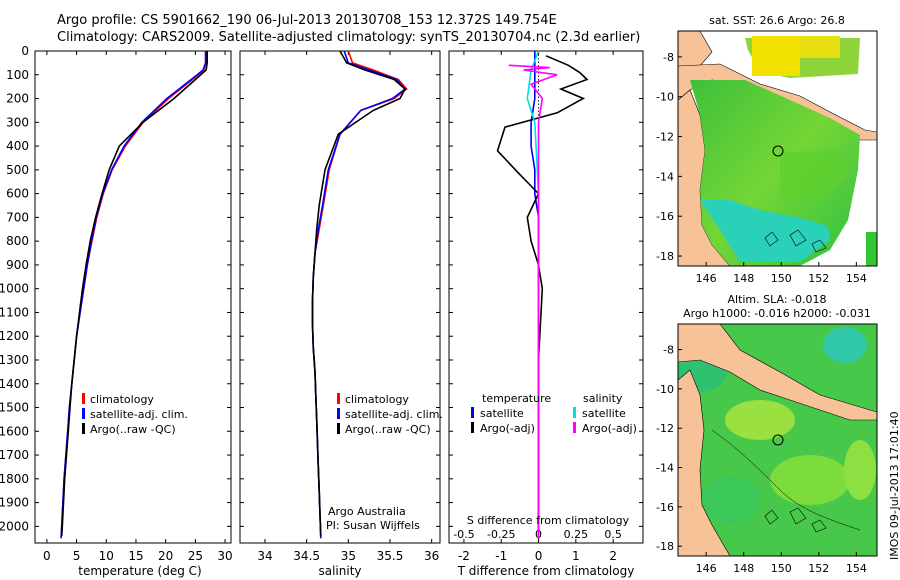 The width and height of the screenshot is (900, 580). What do you see at coordinates (548, 520) in the screenshot?
I see `s-difference-xlabel: S difference from climatology` at bounding box center [548, 520].